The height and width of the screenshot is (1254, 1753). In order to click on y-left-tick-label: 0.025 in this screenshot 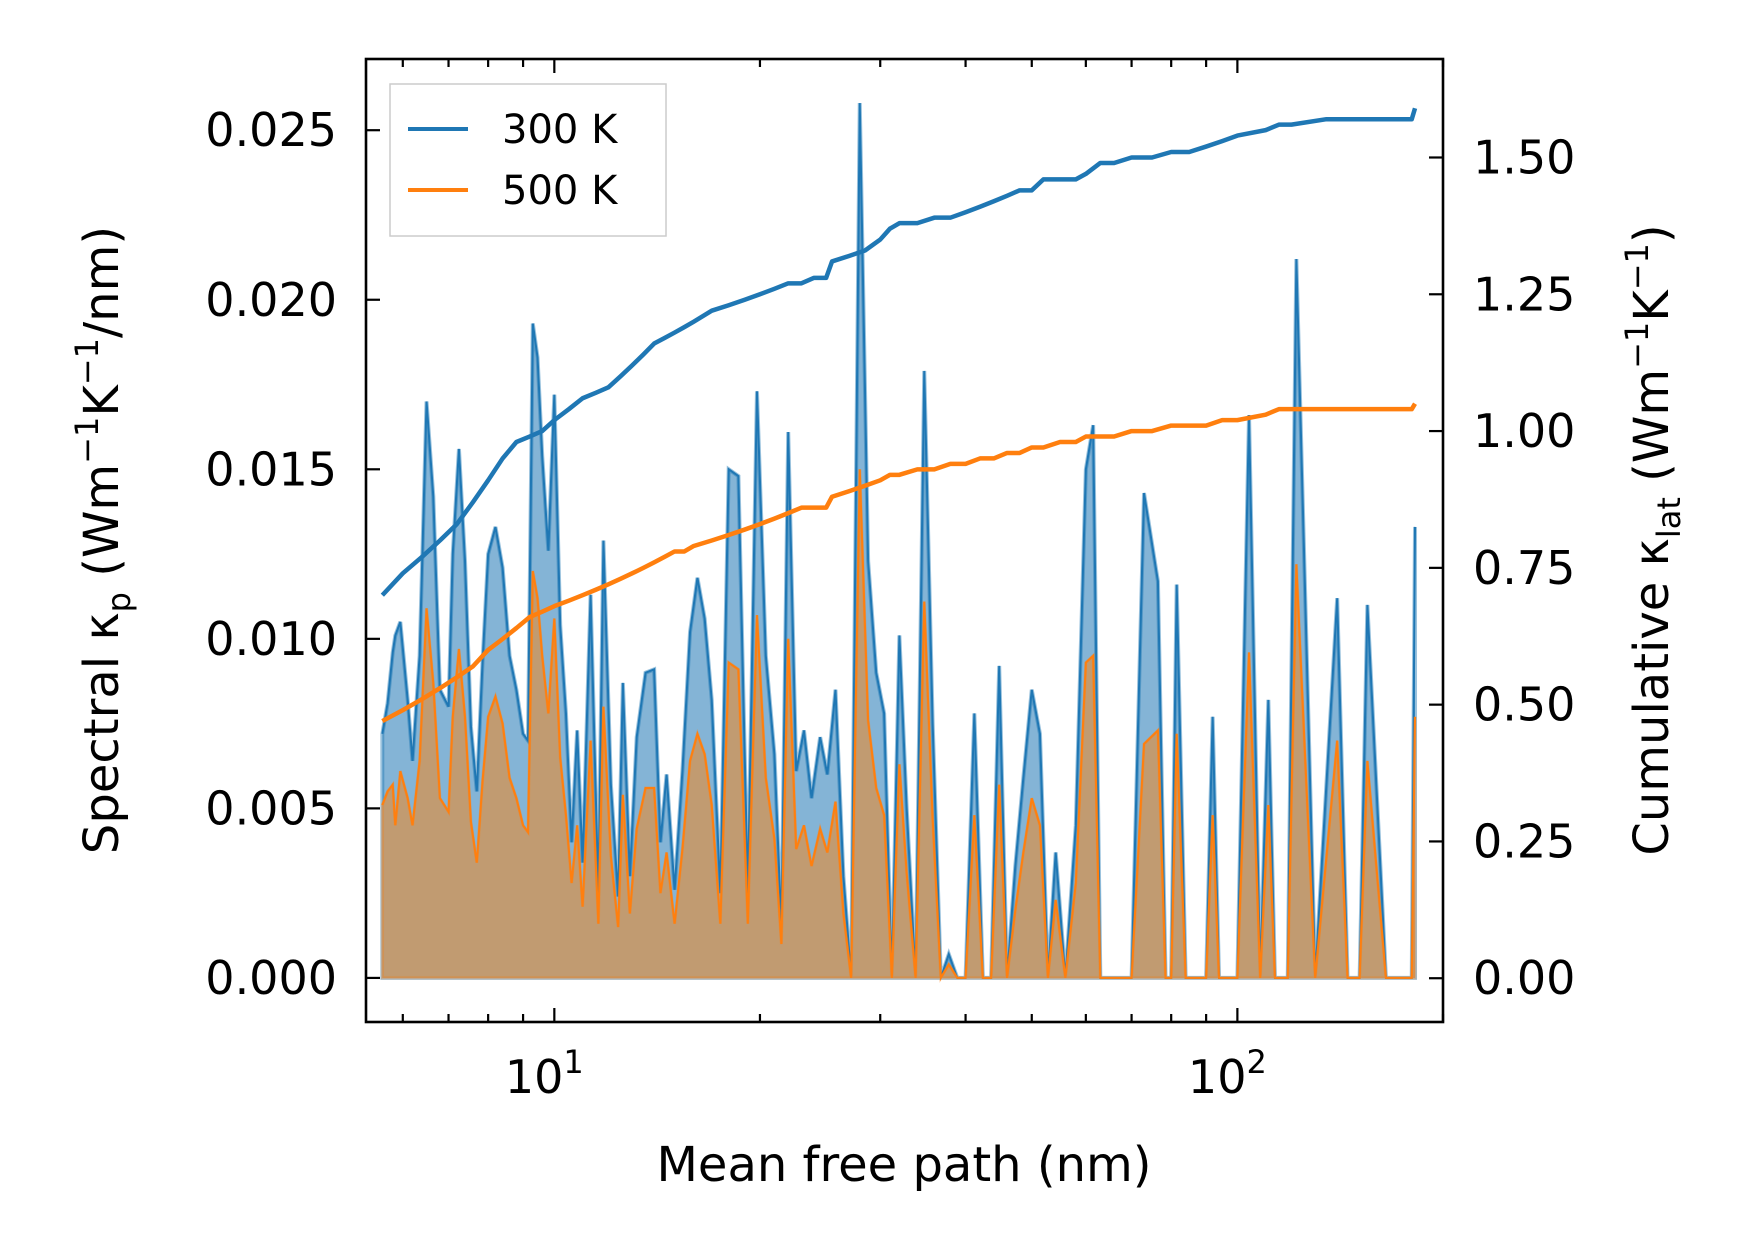, I will do `click(271, 130)`.